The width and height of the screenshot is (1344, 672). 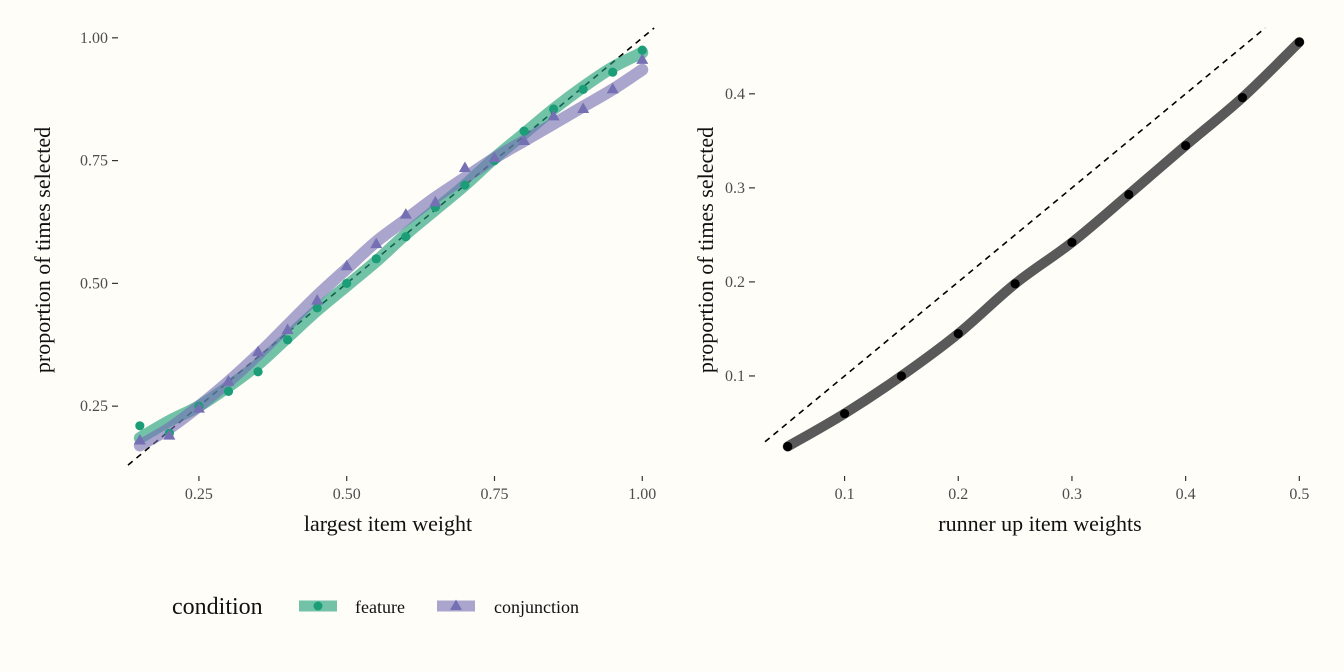 I want to click on legend-item-conjunction: conjunction, so click(x=508, y=607).